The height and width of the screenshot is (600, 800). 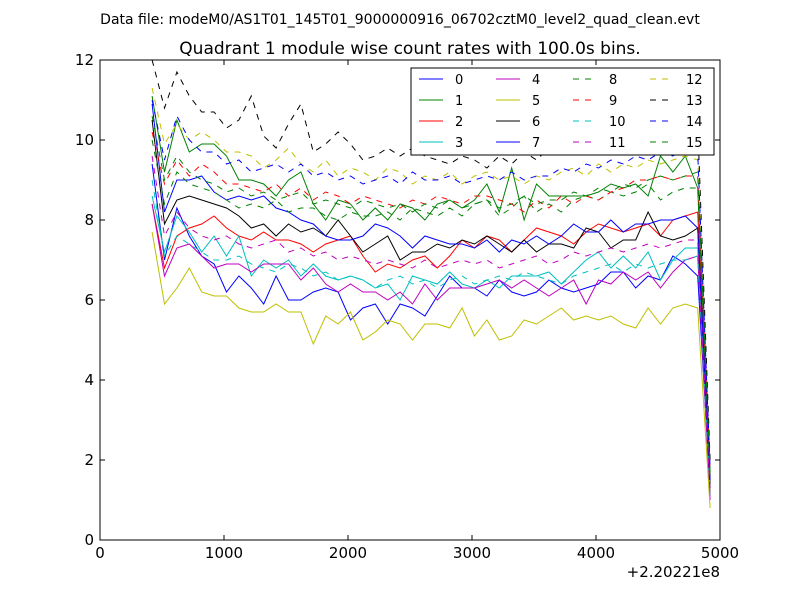 What do you see at coordinates (459, 122) in the screenshot?
I see `legend-label-2: 2` at bounding box center [459, 122].